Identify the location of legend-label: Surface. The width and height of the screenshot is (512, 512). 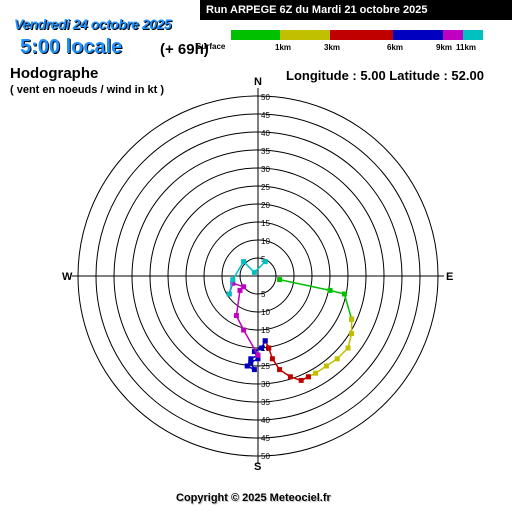
(211, 46).